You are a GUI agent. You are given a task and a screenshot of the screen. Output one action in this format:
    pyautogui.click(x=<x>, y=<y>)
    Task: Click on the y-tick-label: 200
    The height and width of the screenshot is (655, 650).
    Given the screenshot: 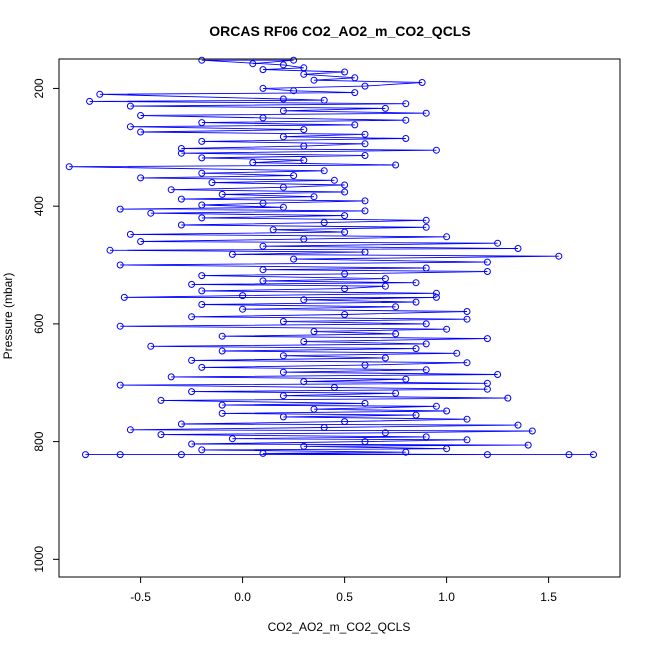 What is the action you would take?
    pyautogui.click(x=39, y=88)
    